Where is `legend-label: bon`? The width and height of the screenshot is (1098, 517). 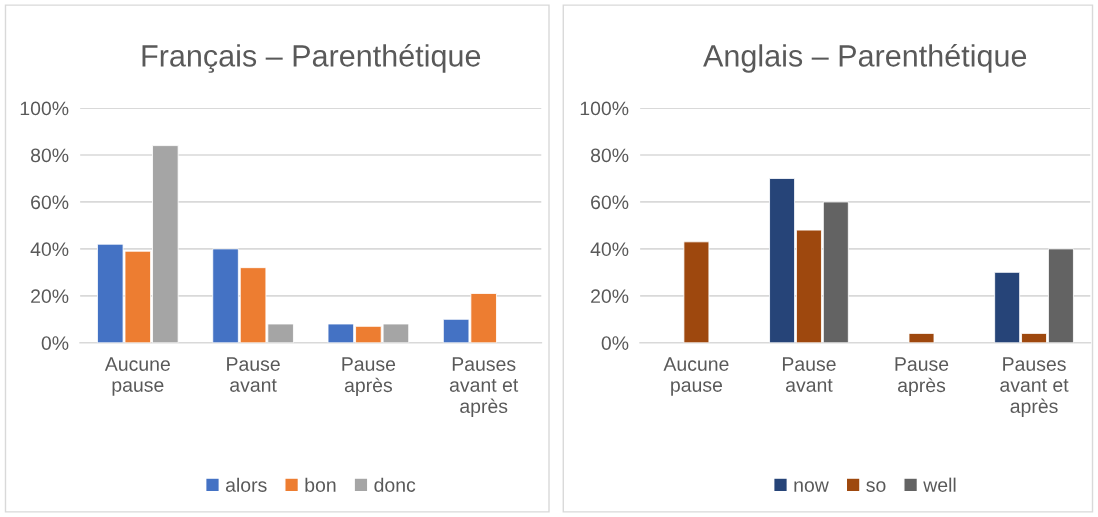 legend-label: bon is located at coordinates (320, 484).